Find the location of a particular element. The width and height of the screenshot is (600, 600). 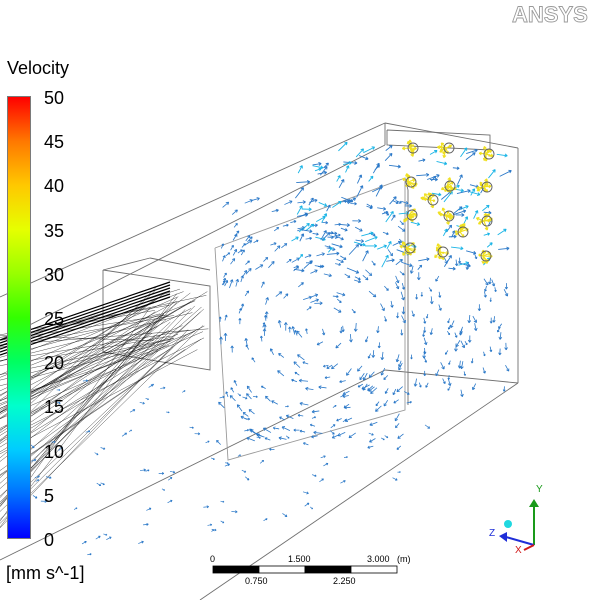

colorbar-tick-label: 40 is located at coordinates (54, 186).